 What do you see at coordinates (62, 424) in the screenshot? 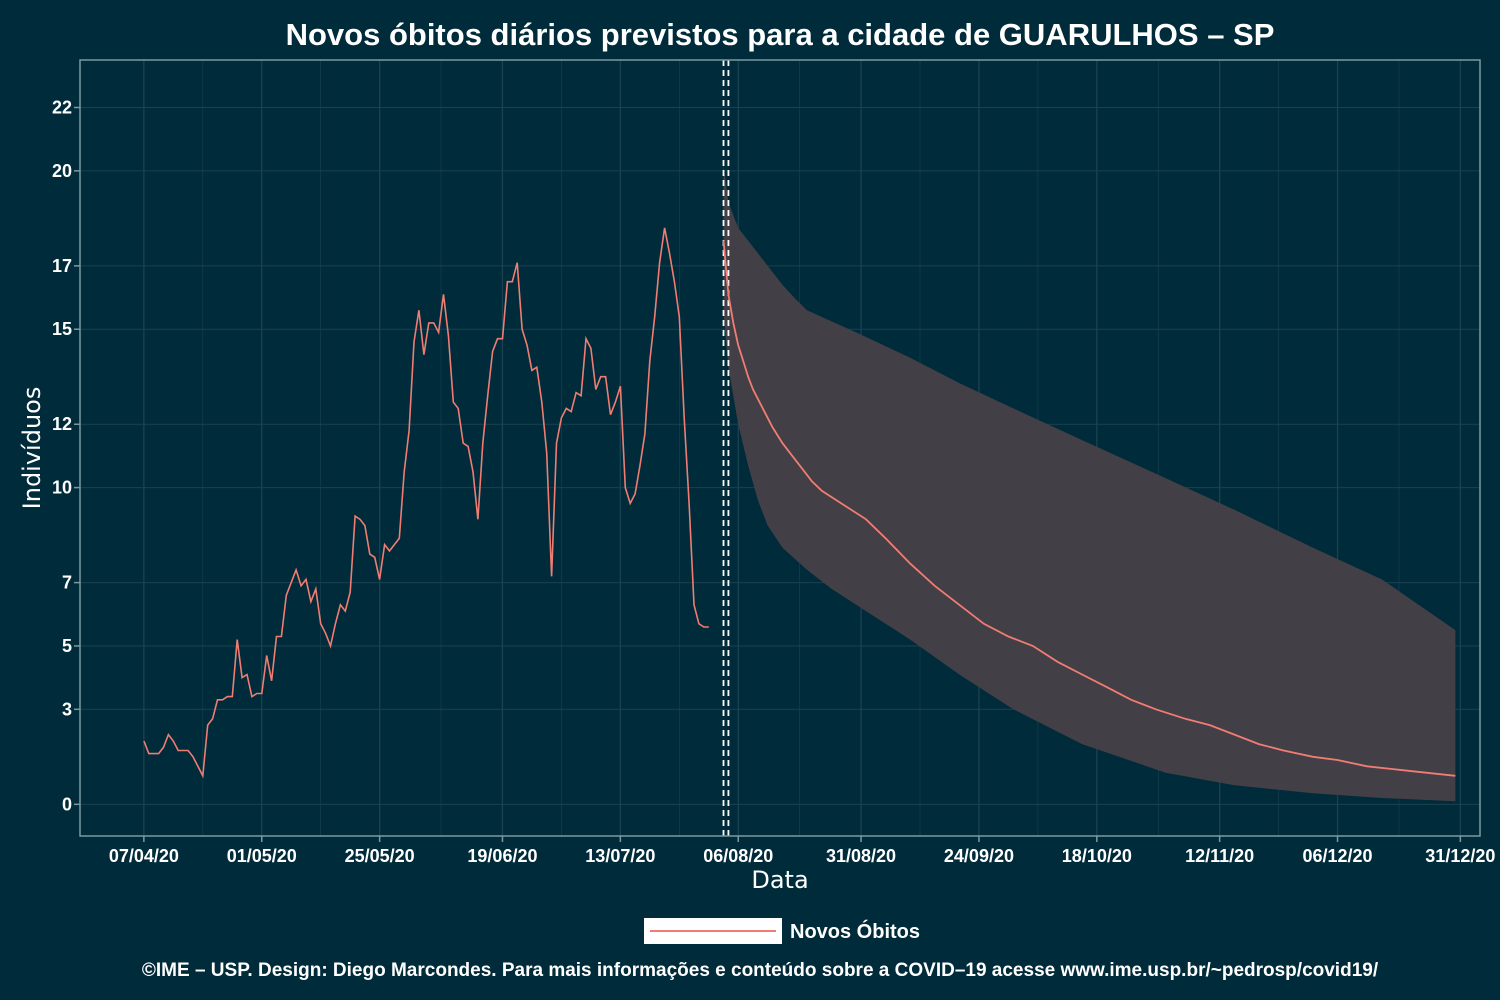
I see `y-tick-label: 12` at bounding box center [62, 424].